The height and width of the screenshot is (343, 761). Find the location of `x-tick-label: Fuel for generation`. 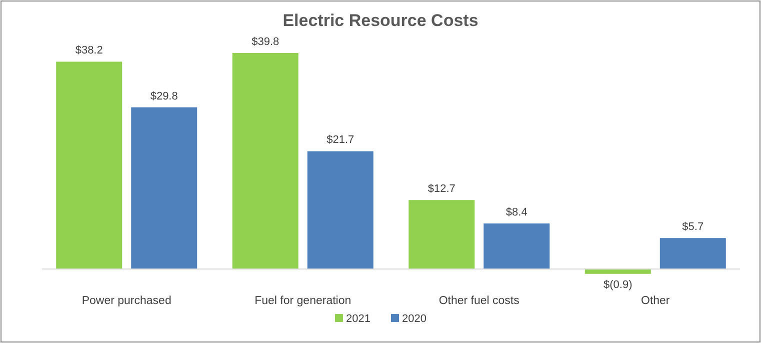

x-tick-label: Fuel for generation is located at coordinates (303, 301).